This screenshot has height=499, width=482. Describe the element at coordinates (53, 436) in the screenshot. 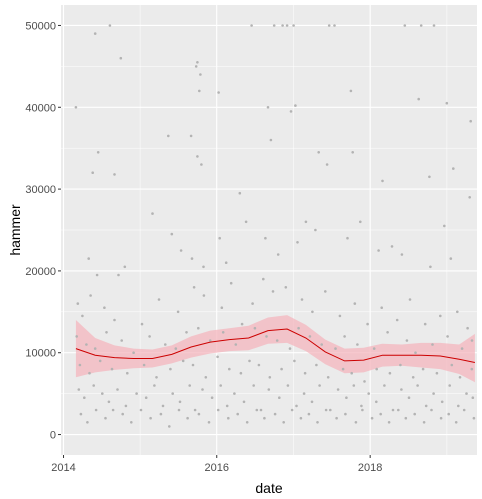

I see `y-tick-label: 0` at that location.